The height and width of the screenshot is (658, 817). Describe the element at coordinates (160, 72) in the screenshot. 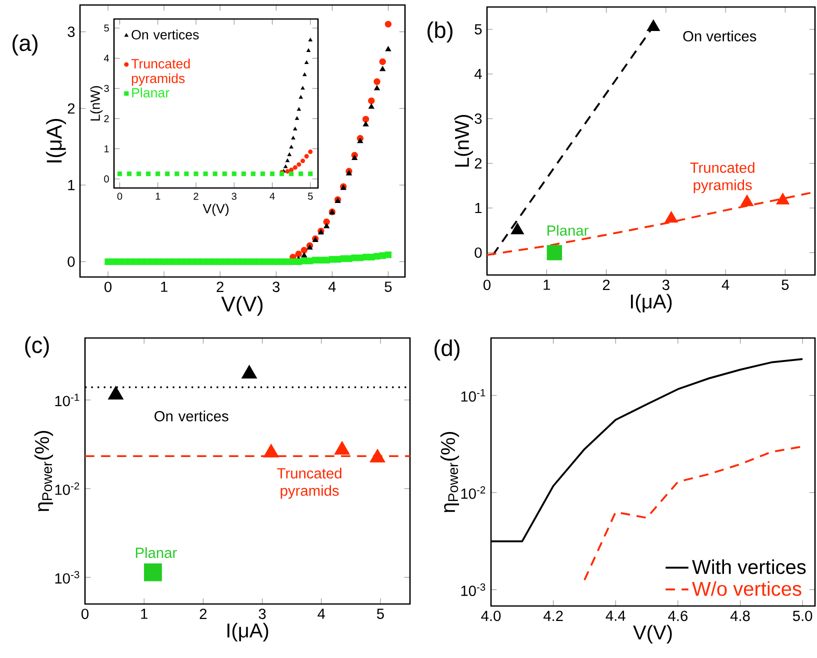

I see `legend-label: Truncated pyramids` at that location.